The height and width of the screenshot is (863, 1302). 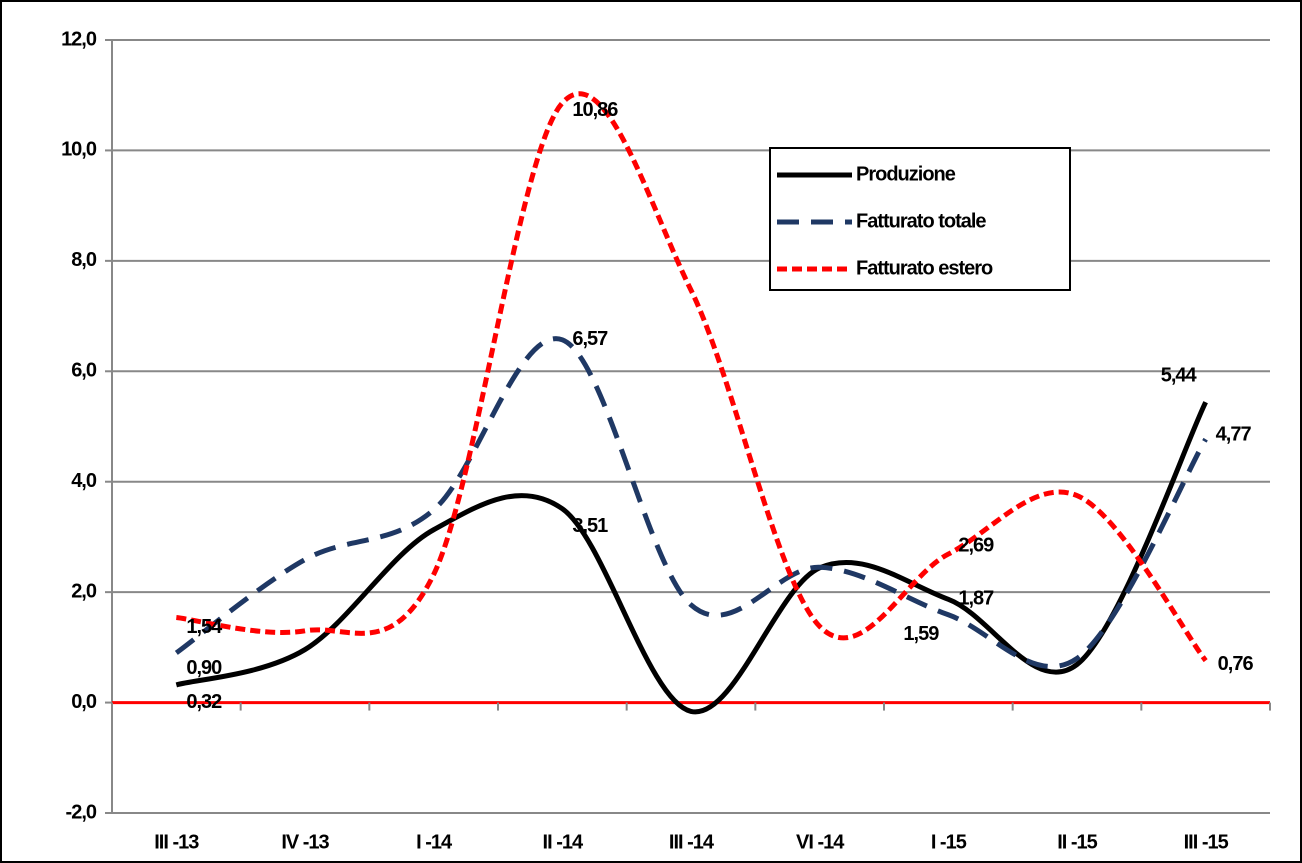 What do you see at coordinates (84, 371) in the screenshot?
I see `y-tick-label: 6,0` at bounding box center [84, 371].